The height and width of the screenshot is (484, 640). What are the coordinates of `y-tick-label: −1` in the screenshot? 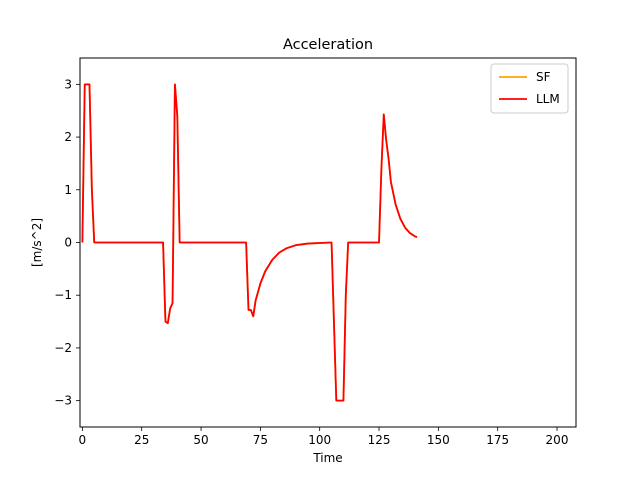 It's located at (63, 295).